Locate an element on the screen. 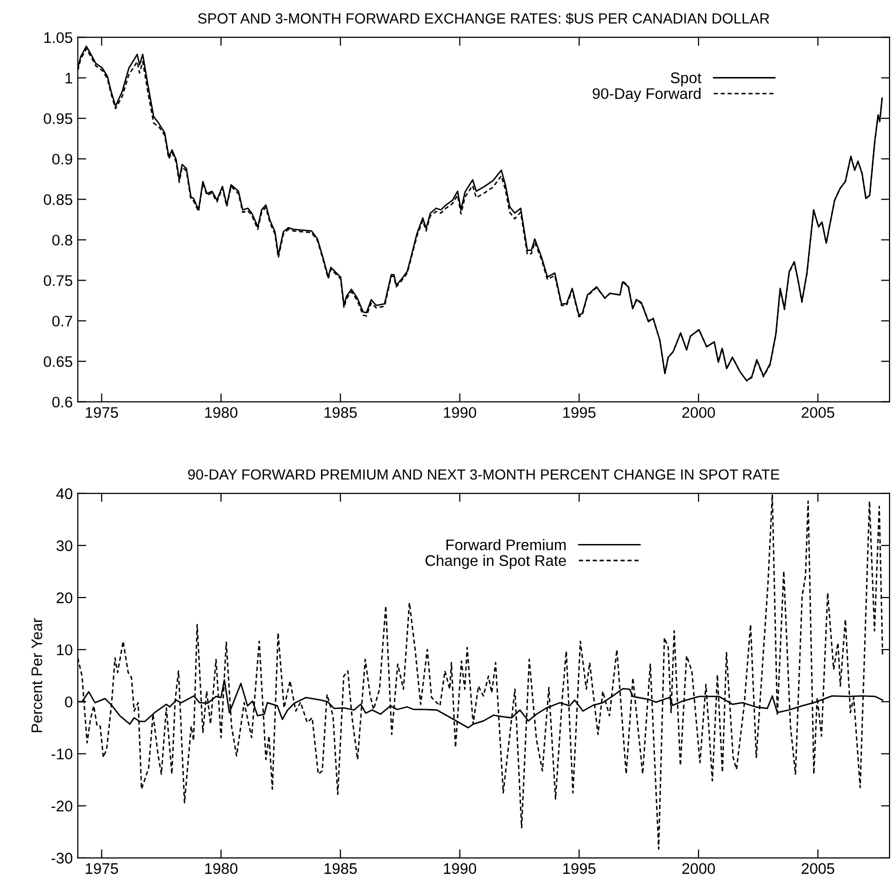 The image size is (894, 889). legend-label: 90-Day Forward is located at coordinates (646, 95).